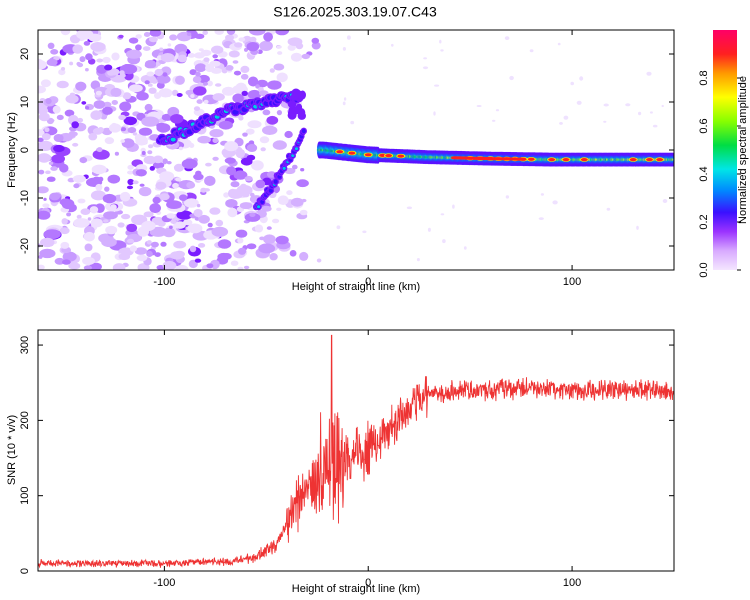 The image size is (750, 600). I want to click on snr-x-tick-label: -100, so click(164, 583).